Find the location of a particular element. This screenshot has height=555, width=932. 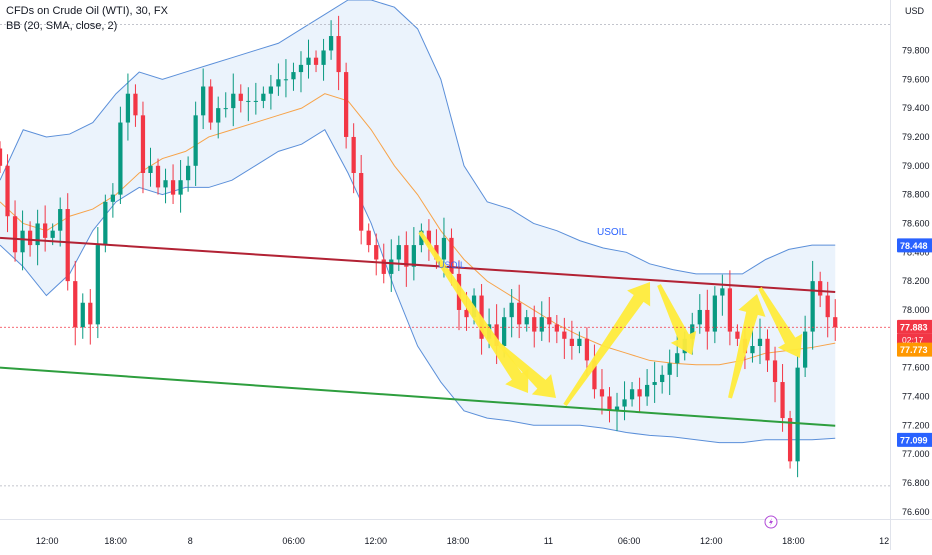

support-trendline is located at coordinates (418, 396).